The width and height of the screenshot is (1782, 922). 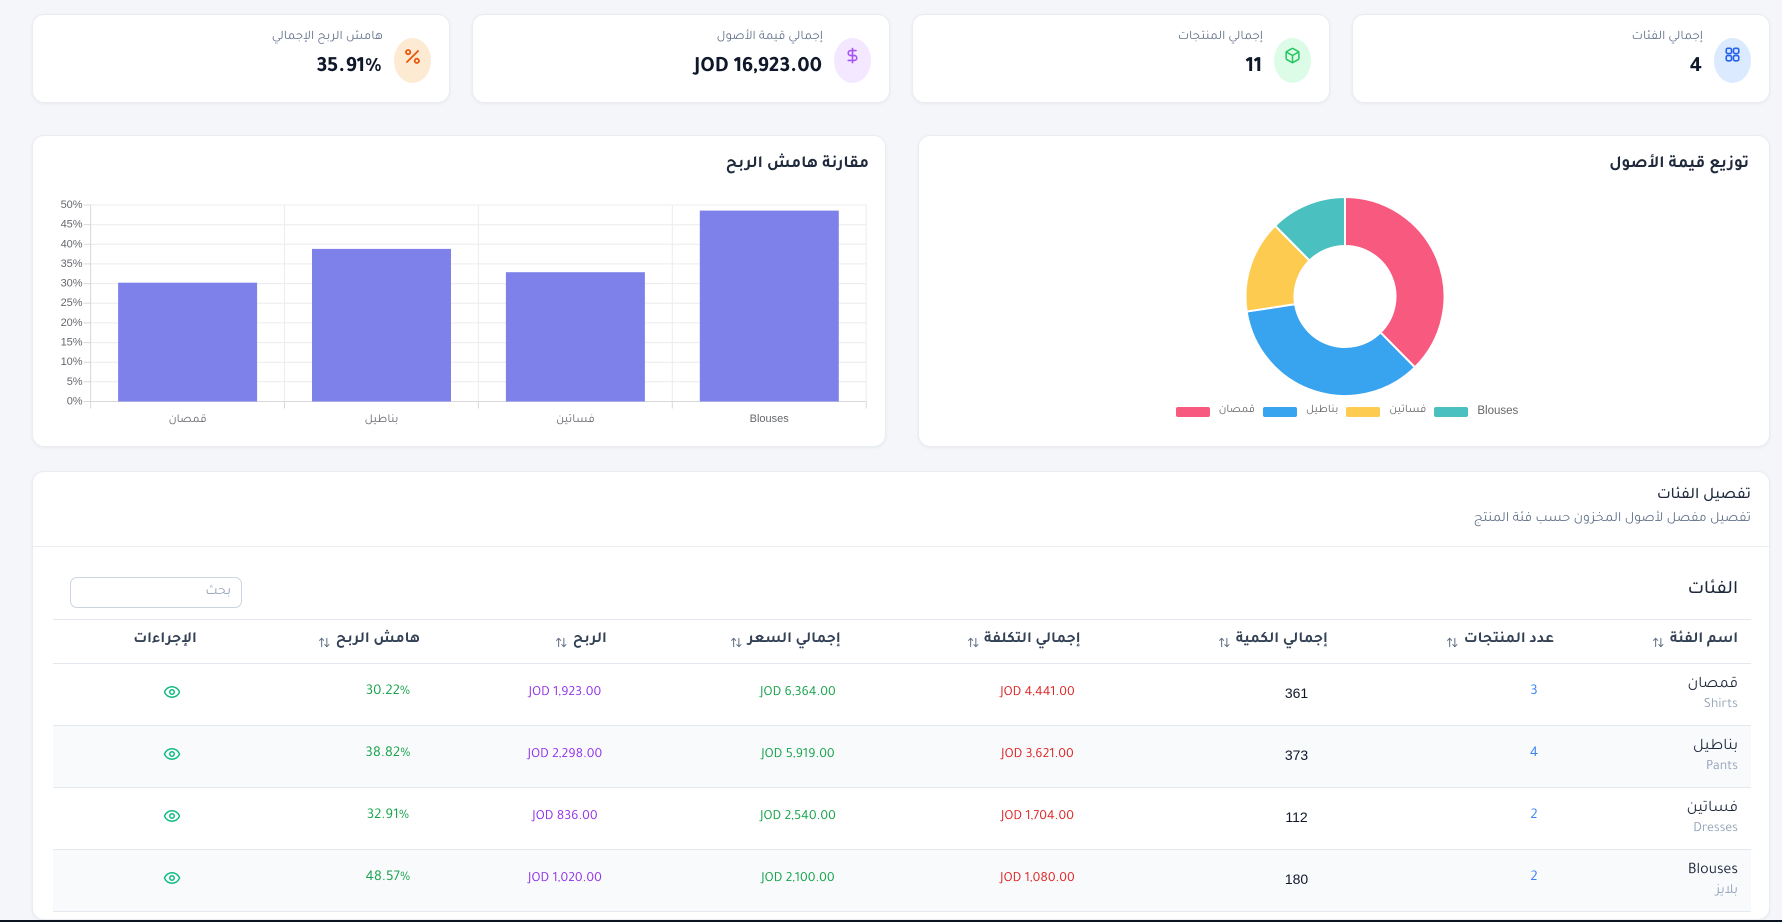 What do you see at coordinates (72, 303) in the screenshot?
I see `svg-text: 25%` at bounding box center [72, 303].